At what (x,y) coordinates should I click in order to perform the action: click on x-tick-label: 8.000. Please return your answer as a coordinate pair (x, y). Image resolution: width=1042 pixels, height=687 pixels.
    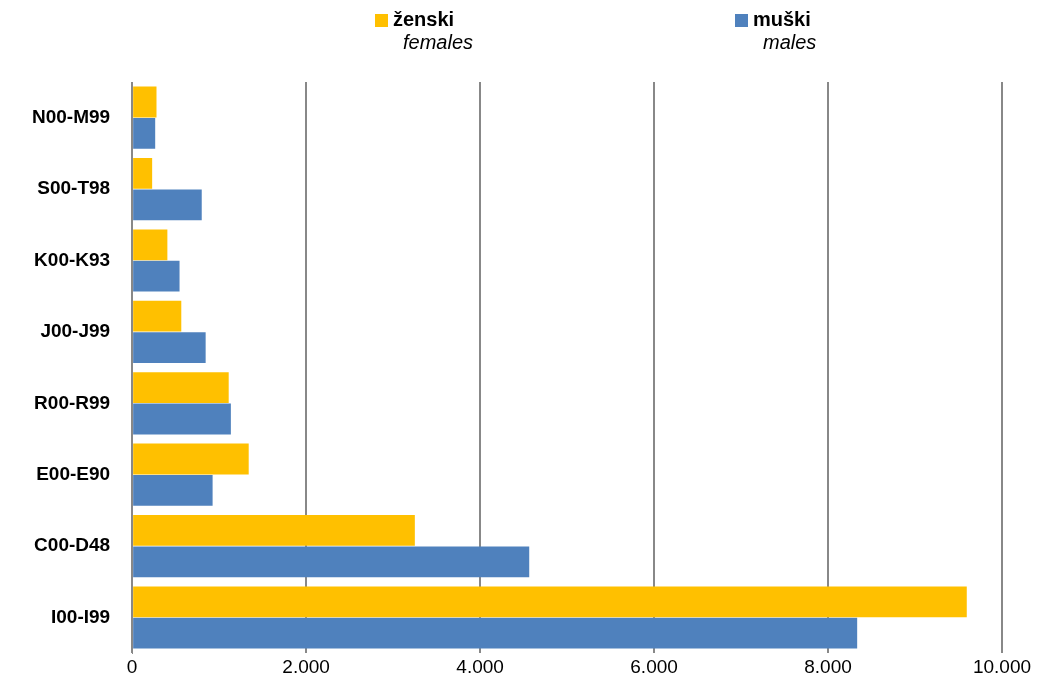
    Looking at the image, I should click on (828, 666).